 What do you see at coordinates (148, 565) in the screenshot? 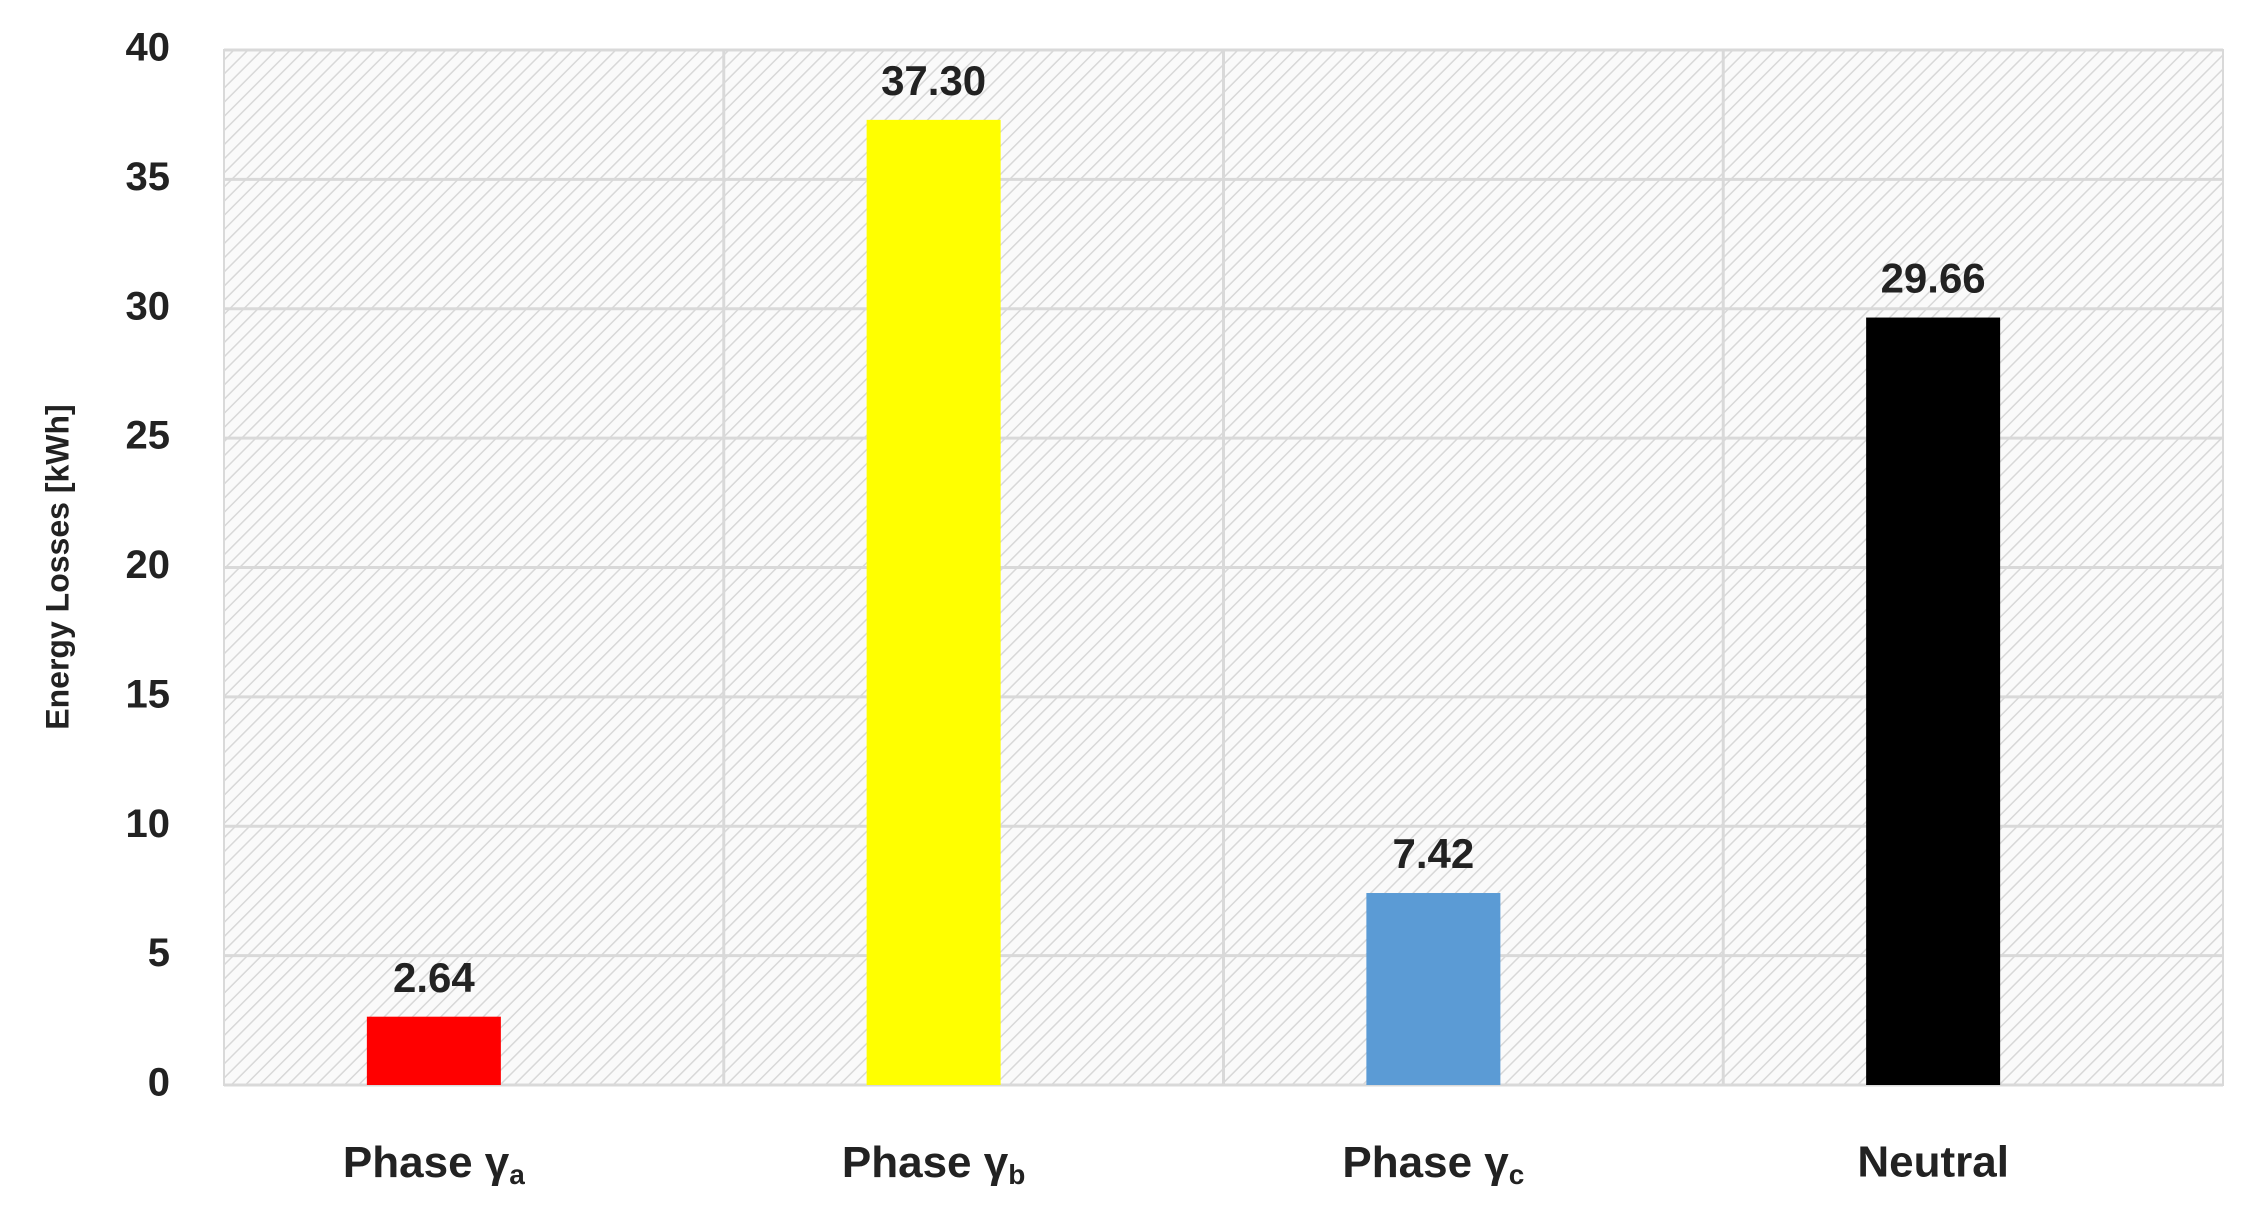
I see `y-tick-label: 20` at bounding box center [148, 565].